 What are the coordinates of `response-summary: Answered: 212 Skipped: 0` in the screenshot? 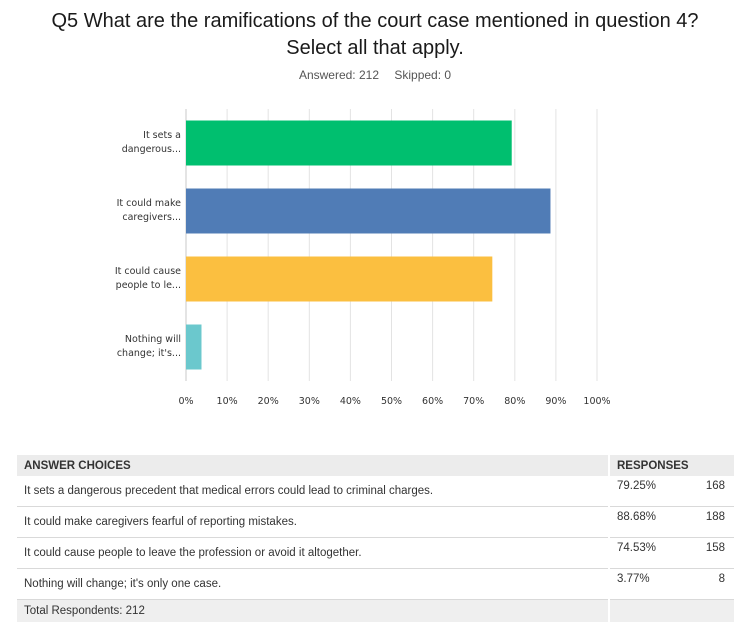 It's located at (375, 75).